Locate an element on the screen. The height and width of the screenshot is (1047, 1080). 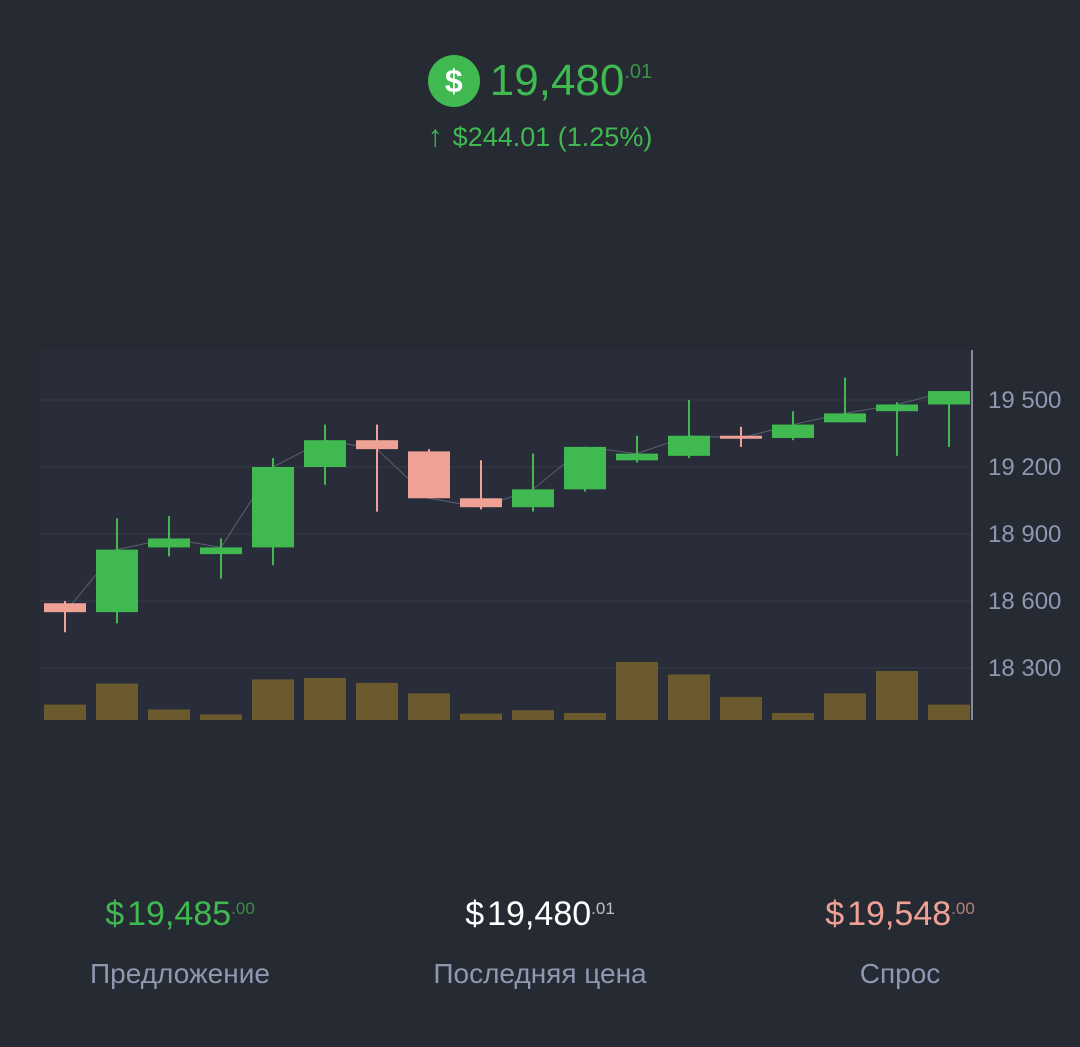
bid-currency: $ is located at coordinates (115, 914).